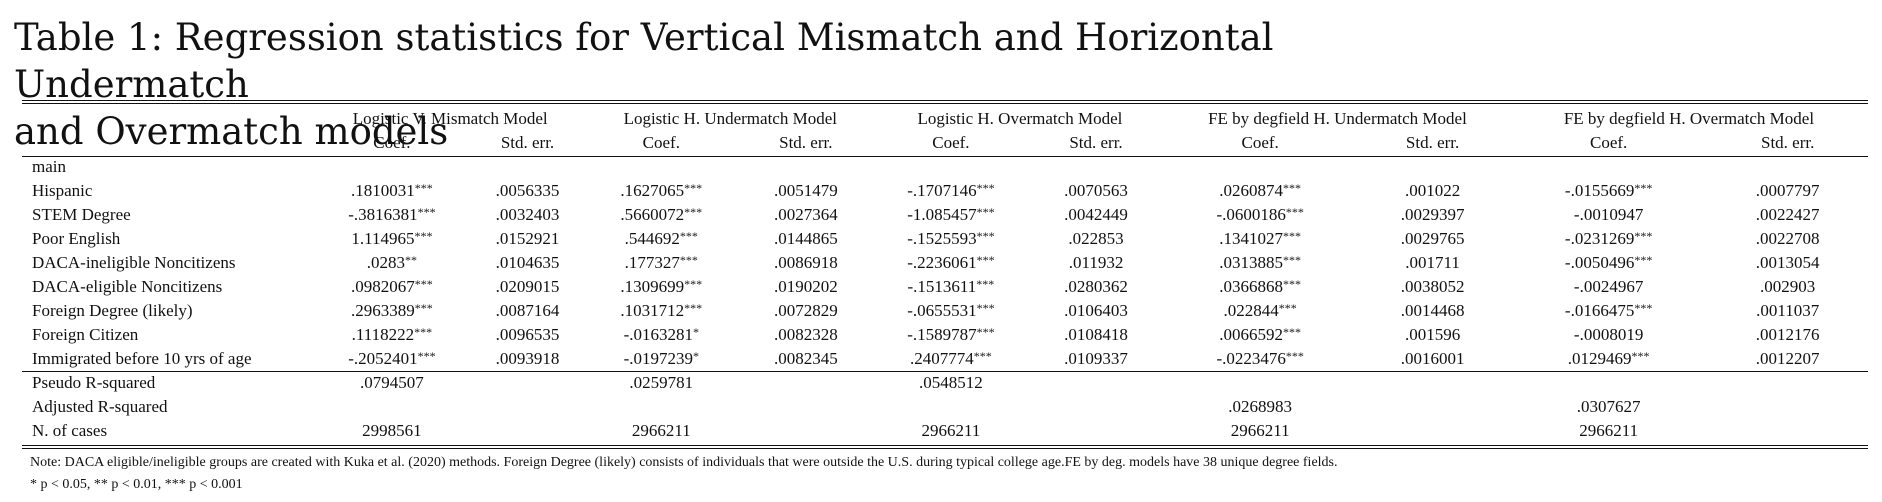 Image resolution: width=1882 pixels, height=502 pixels. What do you see at coordinates (951, 310) in the screenshot?
I see `coef-cell: -.0655531***` at bounding box center [951, 310].